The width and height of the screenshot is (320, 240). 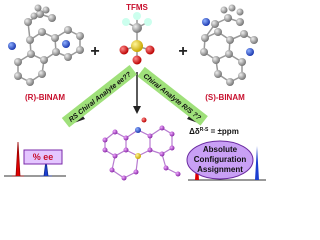 I want to click on complex, so click(x=141, y=149).